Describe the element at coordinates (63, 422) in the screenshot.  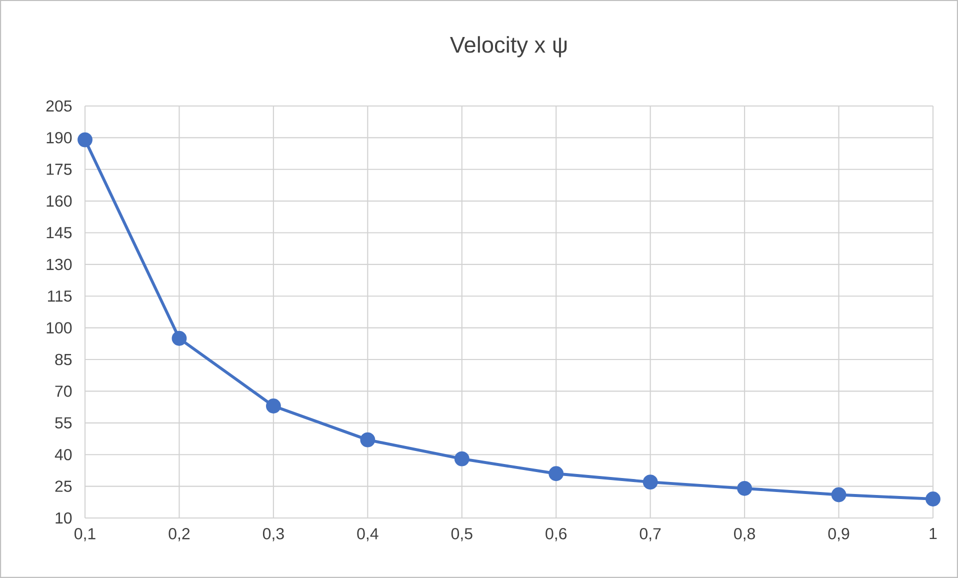
I see `y-tick-label: 55` at that location.